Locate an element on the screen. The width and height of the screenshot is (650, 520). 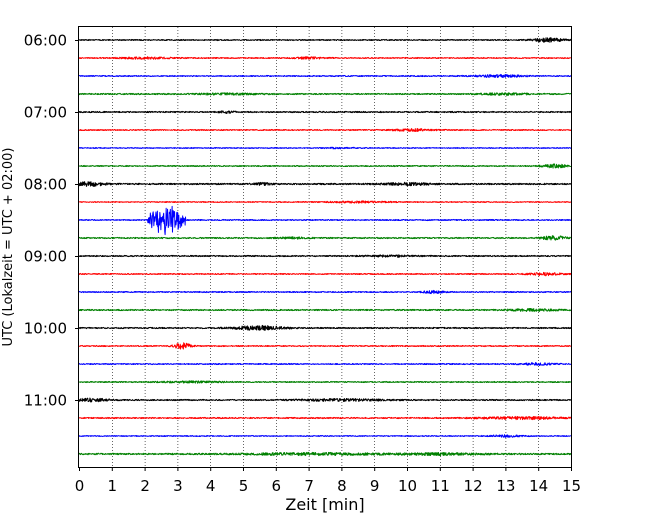
x-tick-label: 15 is located at coordinates (571, 486).